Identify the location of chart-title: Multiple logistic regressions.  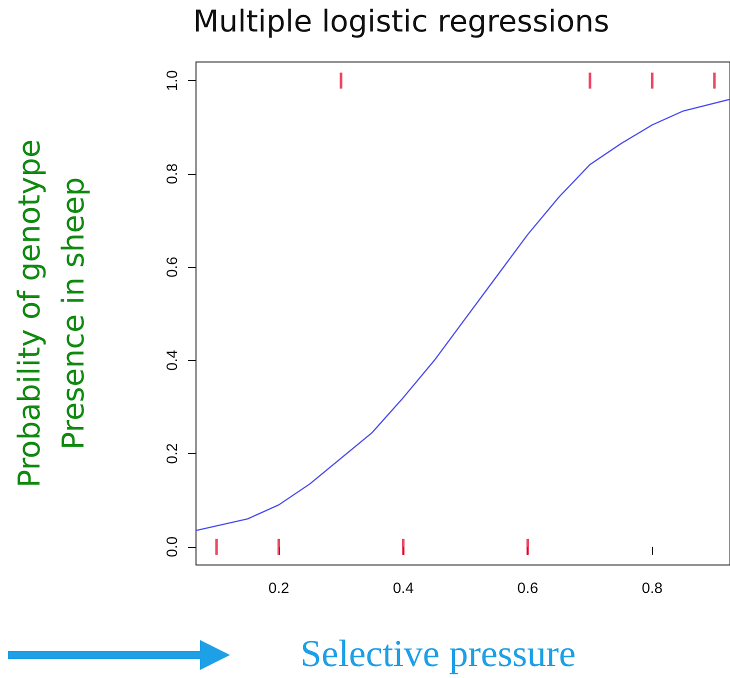
(401, 22).